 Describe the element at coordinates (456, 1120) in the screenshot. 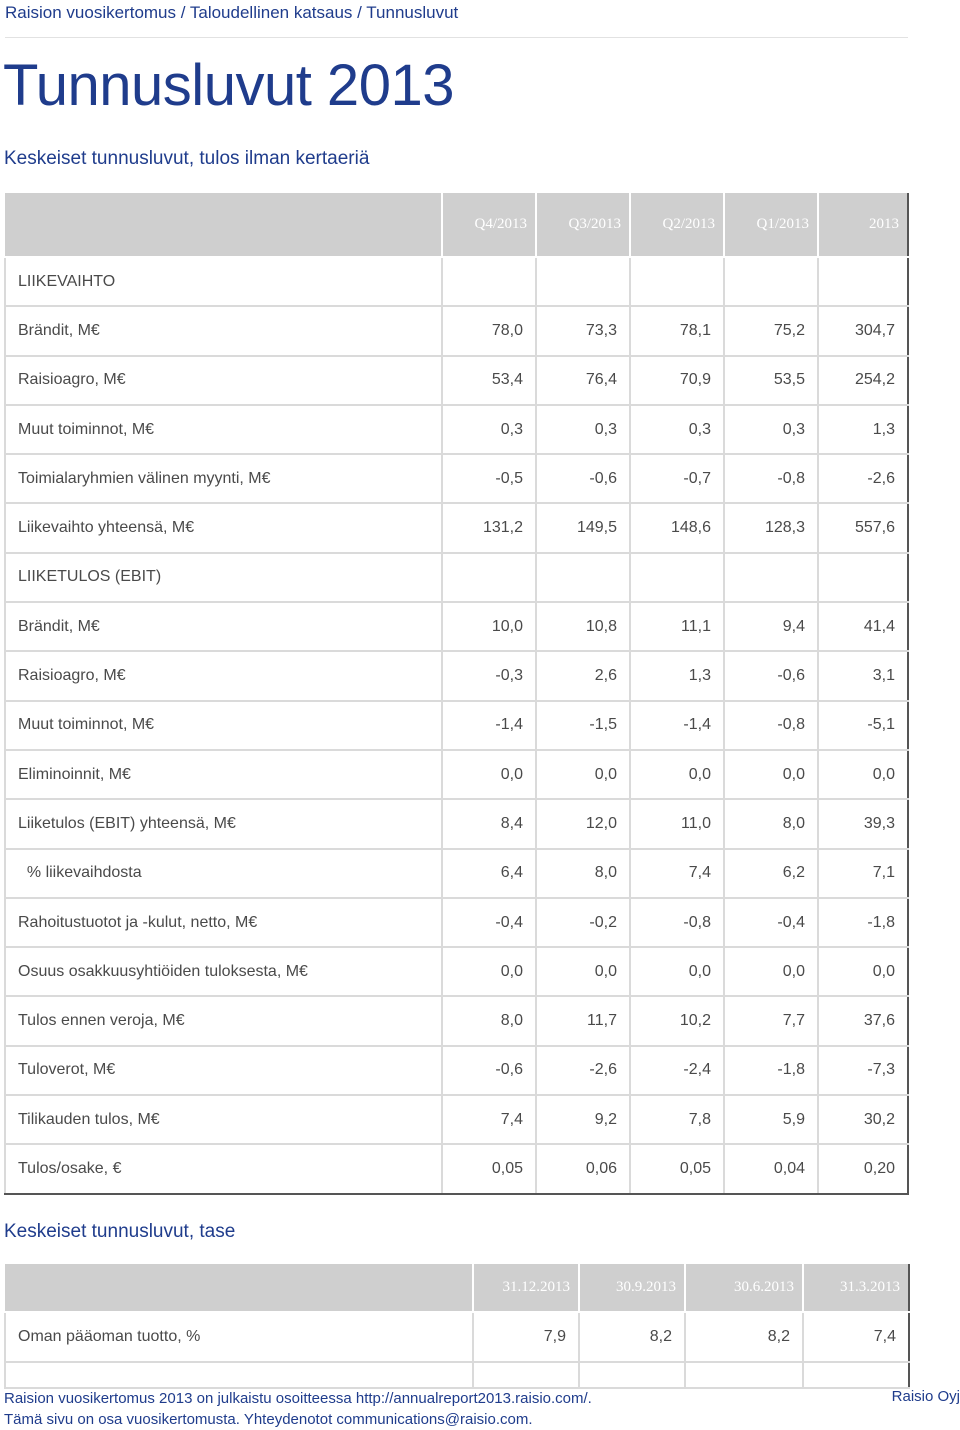

I see `table-row: Tilikauden tulos, M€ 7,4 9,2 7,8 5,9 30,2` at that location.